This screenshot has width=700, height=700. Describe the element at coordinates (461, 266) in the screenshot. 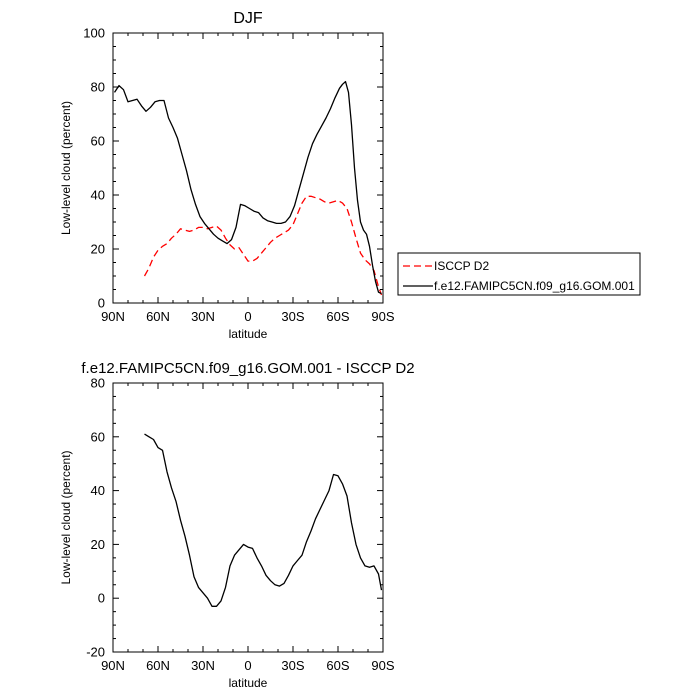

I see `legend-label-1: ISCCP D2` at that location.